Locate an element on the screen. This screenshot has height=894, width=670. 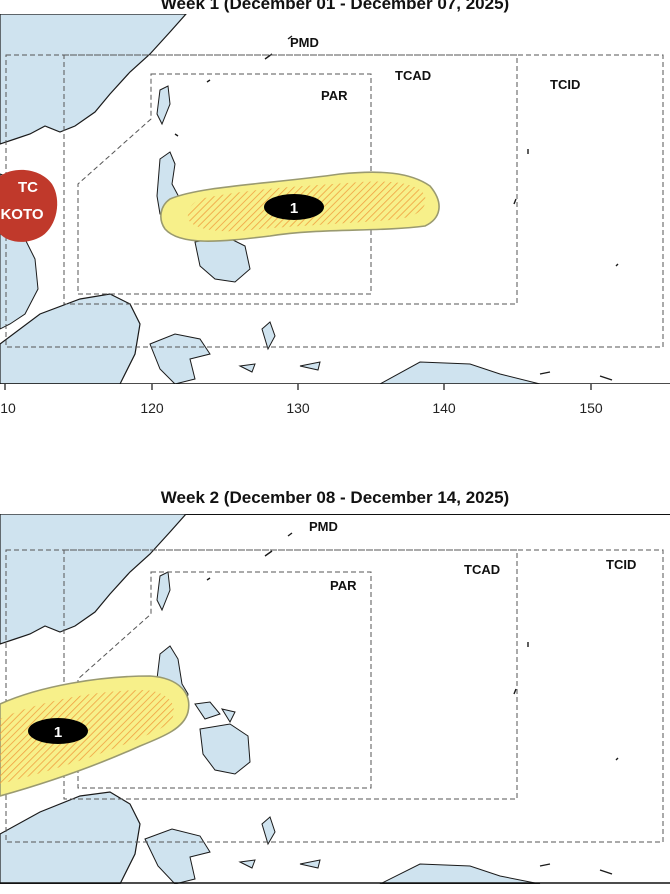
cyclone-cluster-hatch is located at coordinates (87, 737).